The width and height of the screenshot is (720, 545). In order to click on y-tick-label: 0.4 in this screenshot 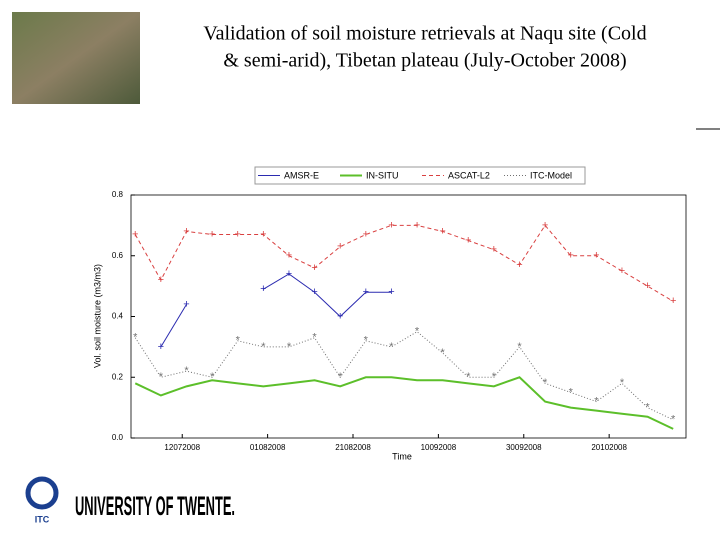, I will do `click(118, 316)`.